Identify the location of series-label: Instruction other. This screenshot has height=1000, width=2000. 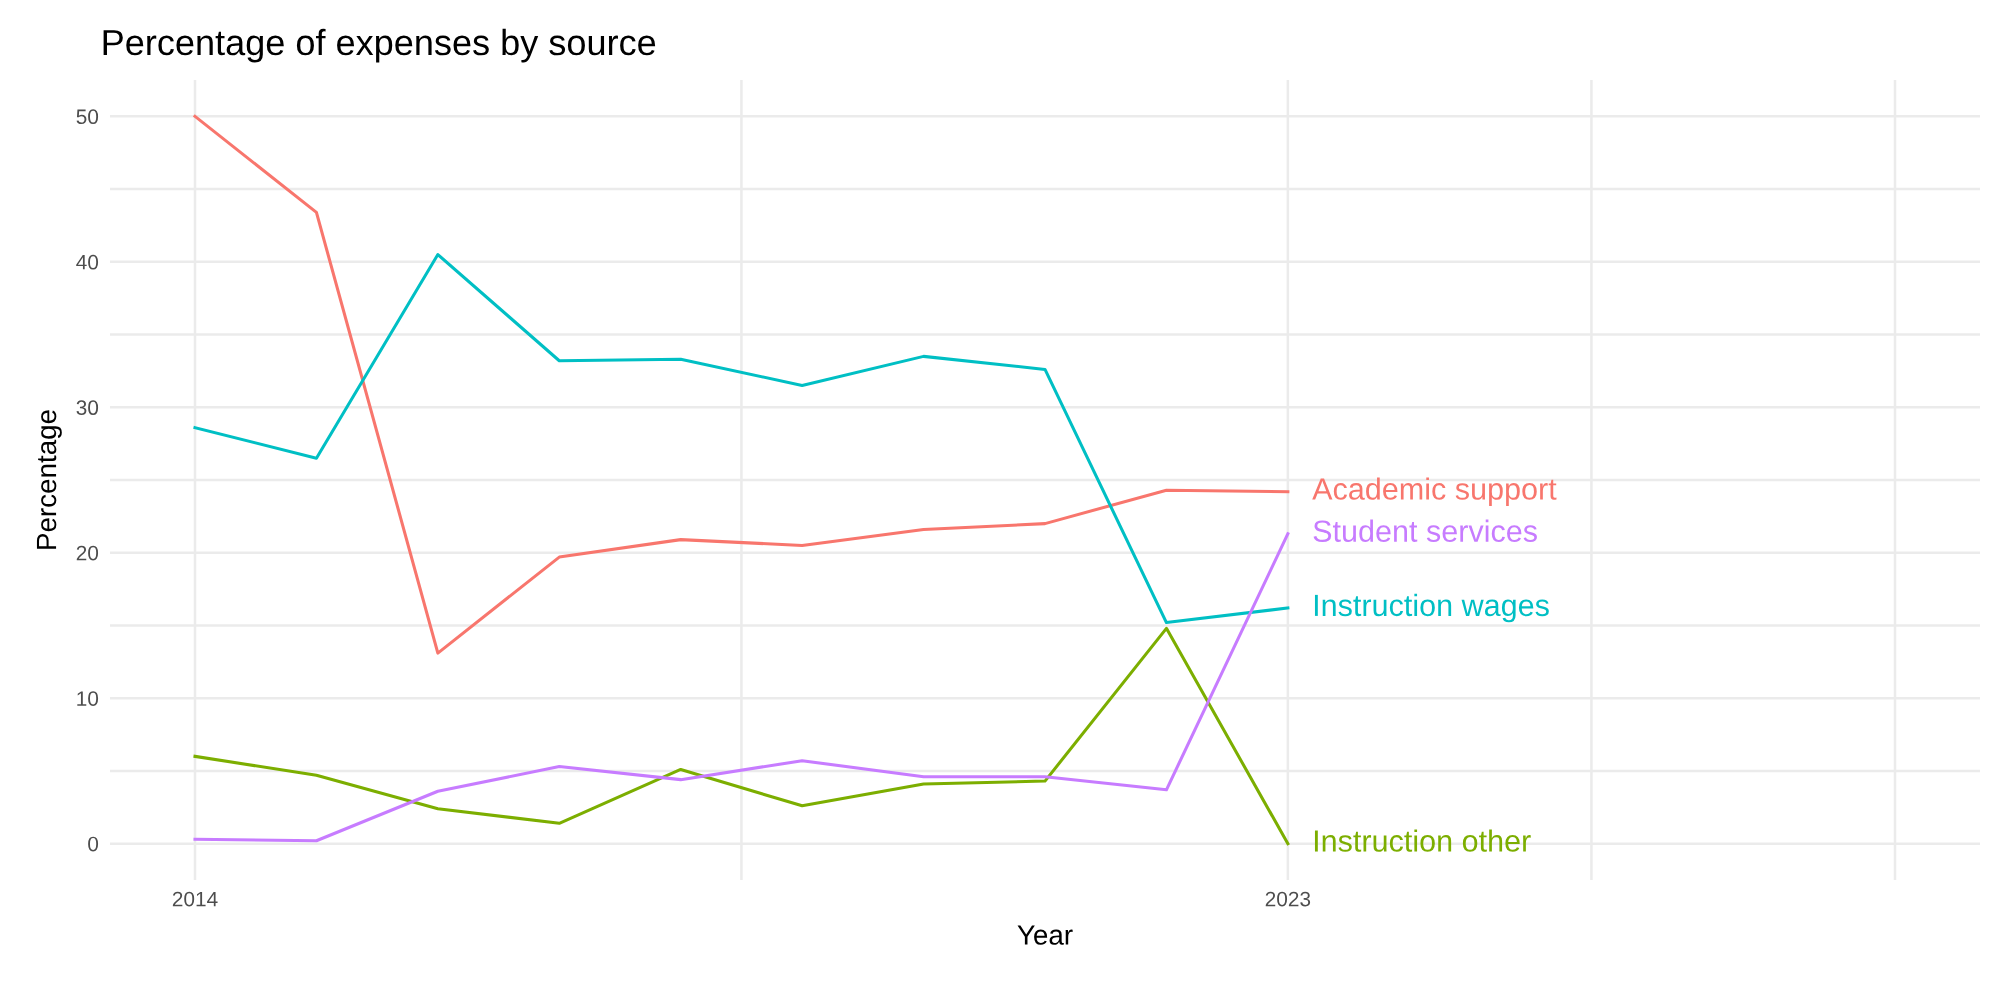
(1422, 840).